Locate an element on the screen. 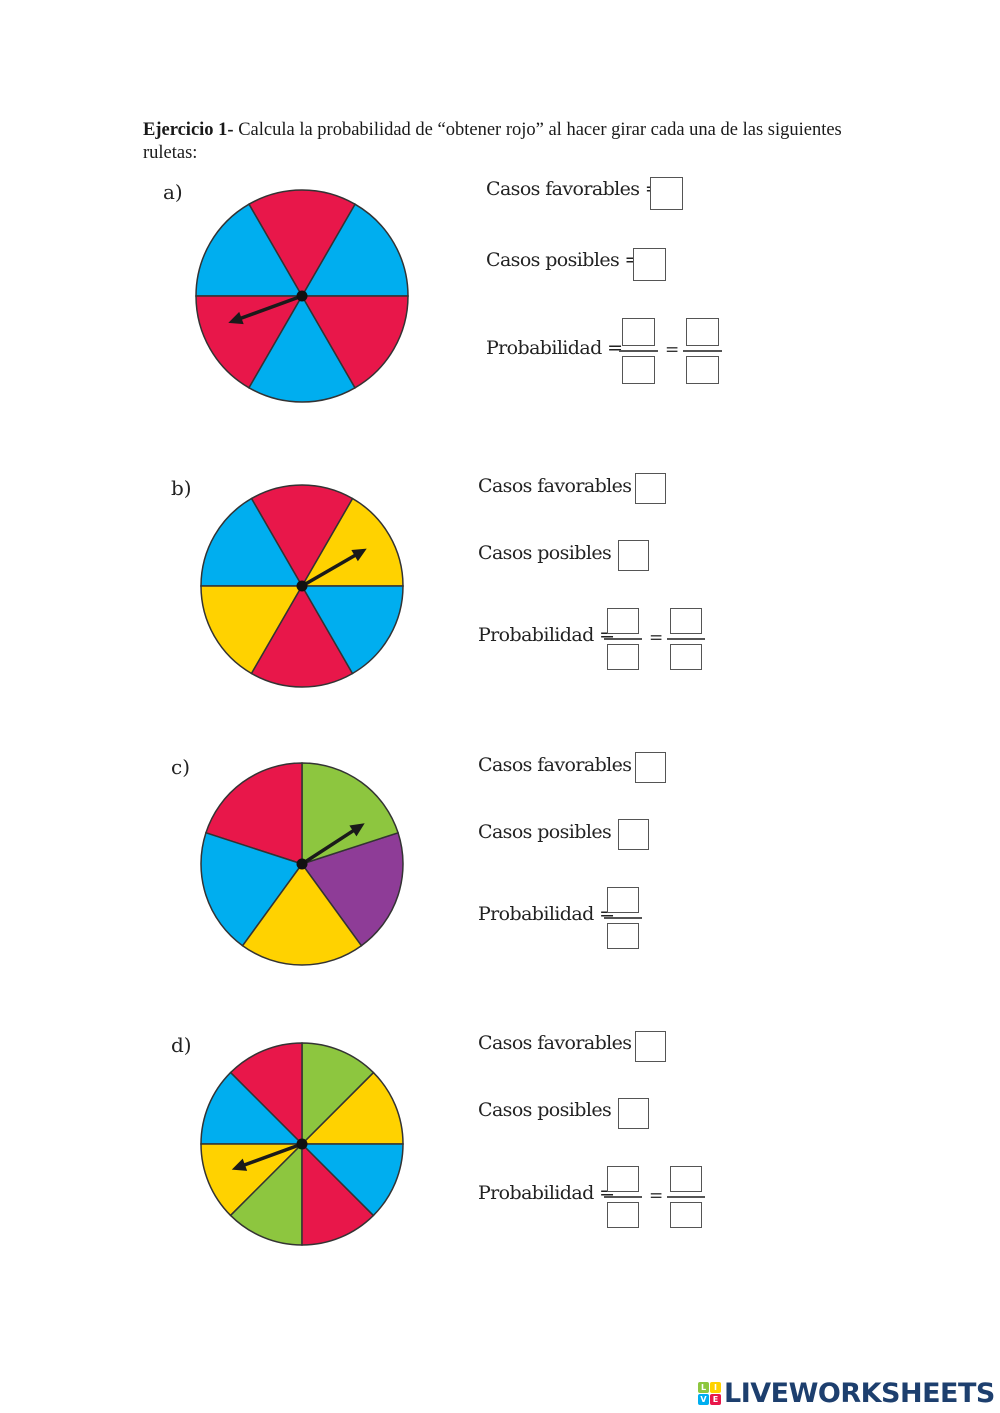 The height and width of the screenshot is (1413, 1000). probabilidad-numerator-1-a is located at coordinates (638, 332).